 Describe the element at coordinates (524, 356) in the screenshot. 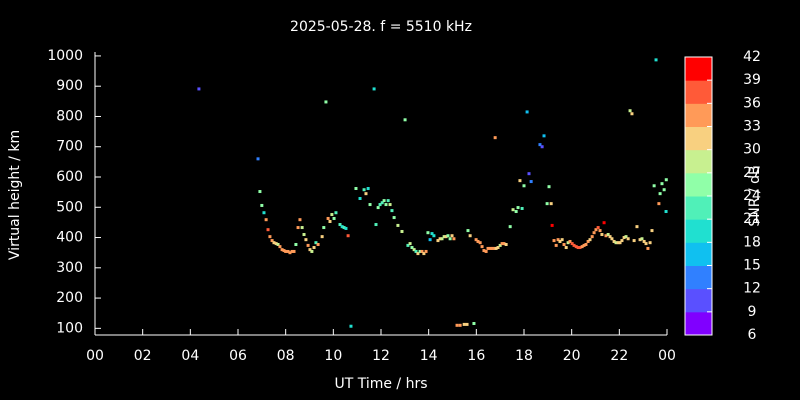

I see `x-tick-label: 18` at that location.